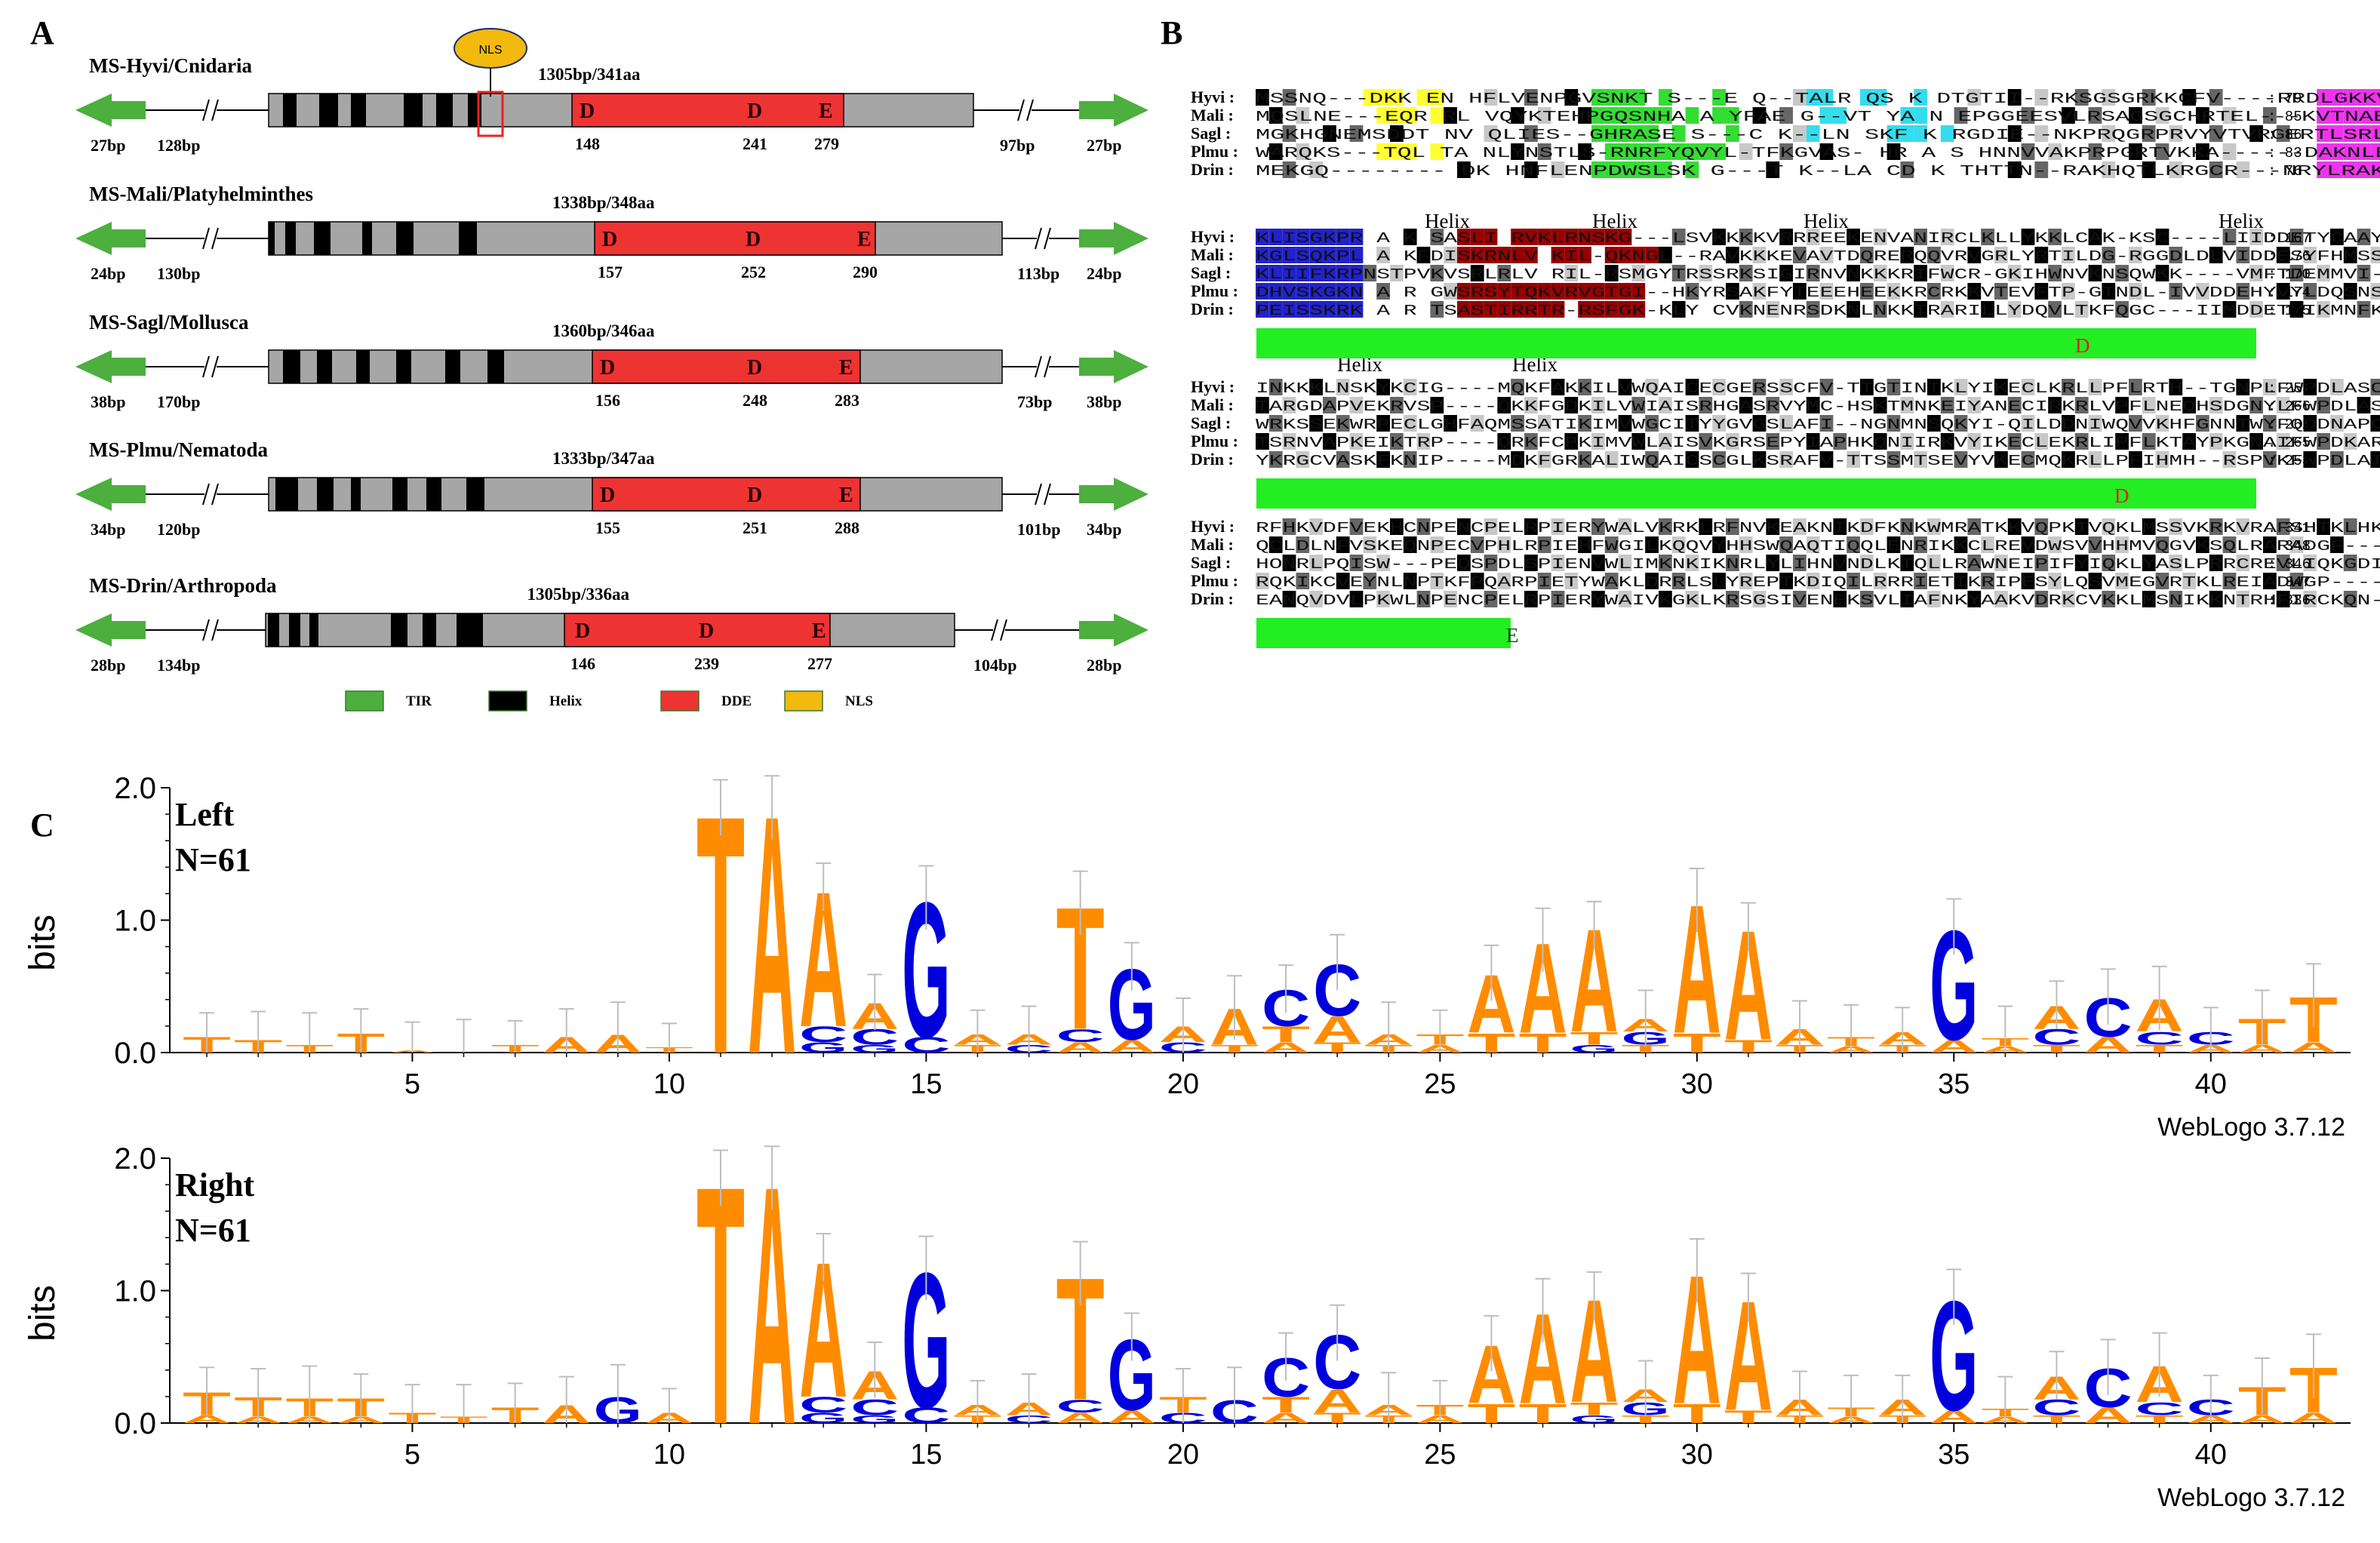  What do you see at coordinates (1104, 273) in the screenshot?
I see `tir-right-length: 24bp` at bounding box center [1104, 273].